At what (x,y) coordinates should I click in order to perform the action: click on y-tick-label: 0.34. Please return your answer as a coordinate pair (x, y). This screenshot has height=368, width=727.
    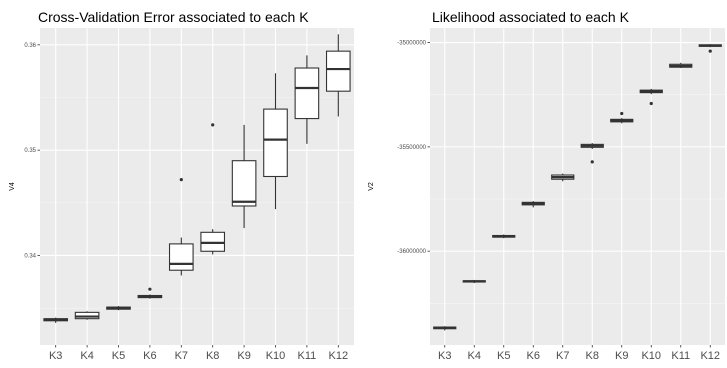
    Looking at the image, I should click on (30, 256).